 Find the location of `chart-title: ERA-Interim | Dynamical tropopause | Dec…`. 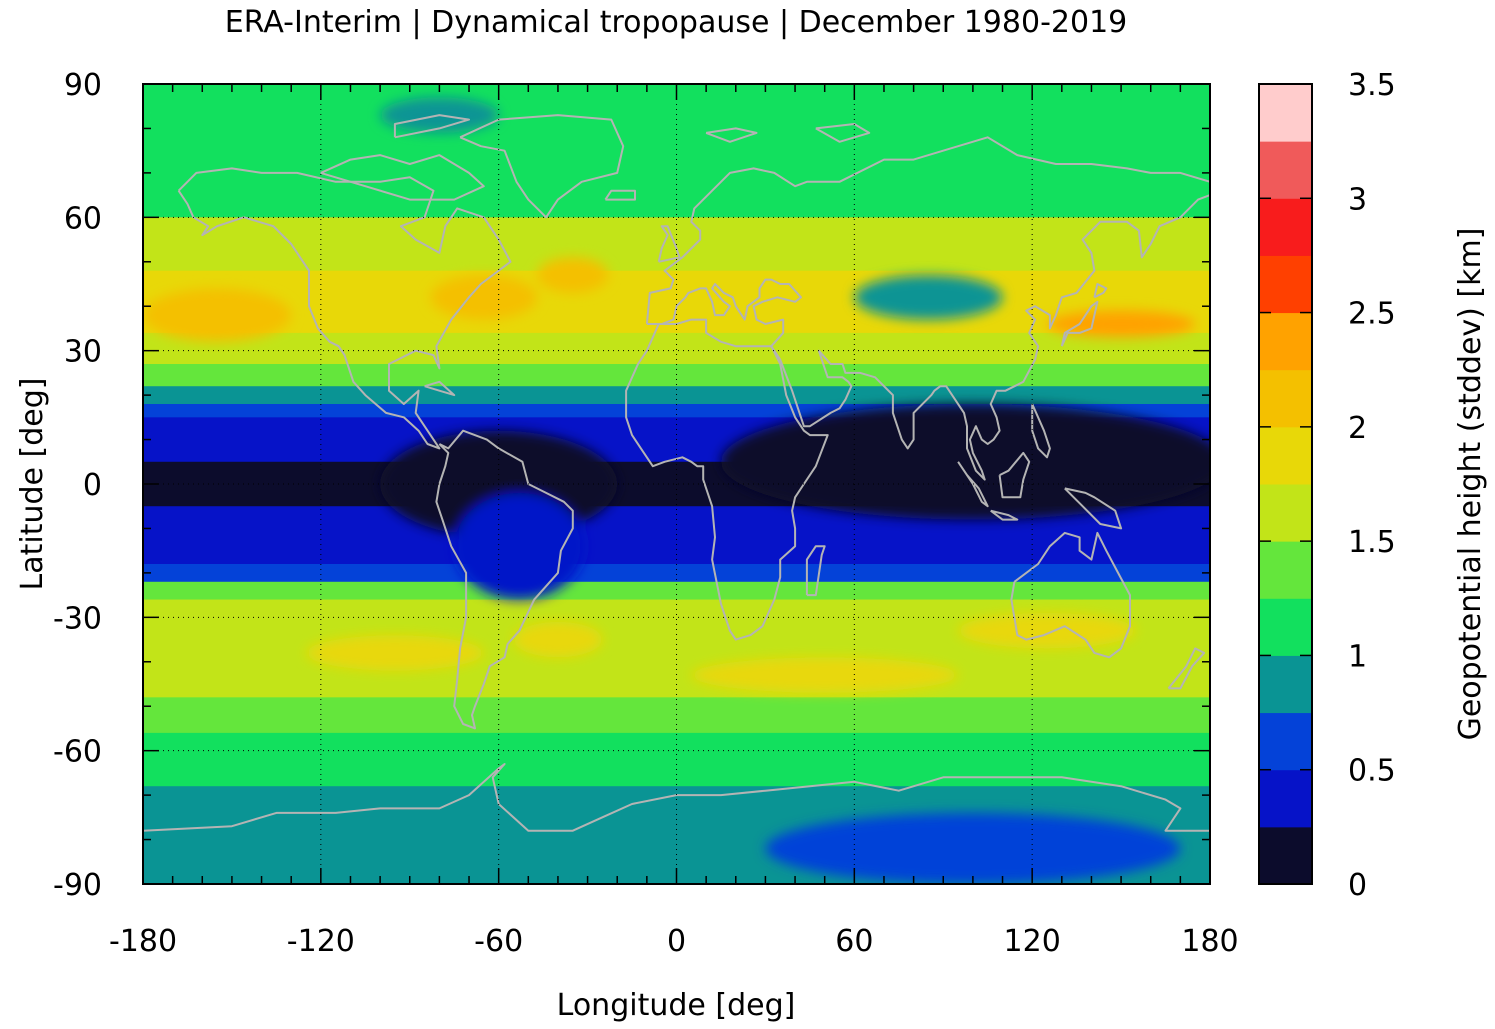

chart-title: ERA-Interim | Dynamical tropopause | Dec… is located at coordinates (676, 22).